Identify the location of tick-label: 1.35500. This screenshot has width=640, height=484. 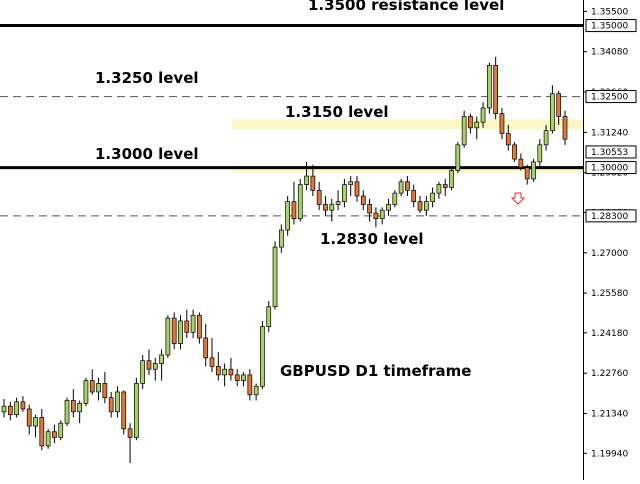
(609, 12).